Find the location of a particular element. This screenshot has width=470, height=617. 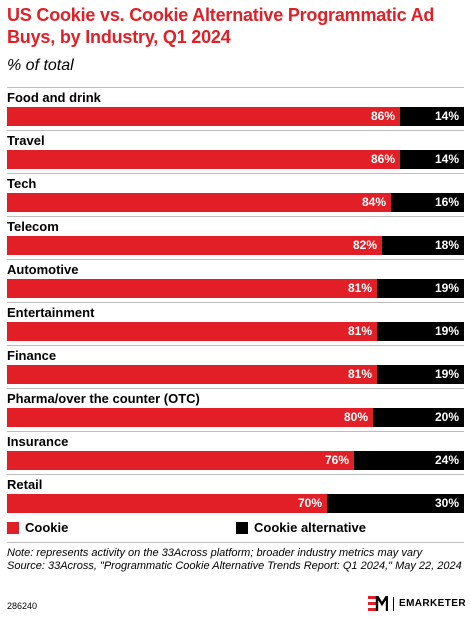

brand-mark: EMARKETER is located at coordinates (417, 603).